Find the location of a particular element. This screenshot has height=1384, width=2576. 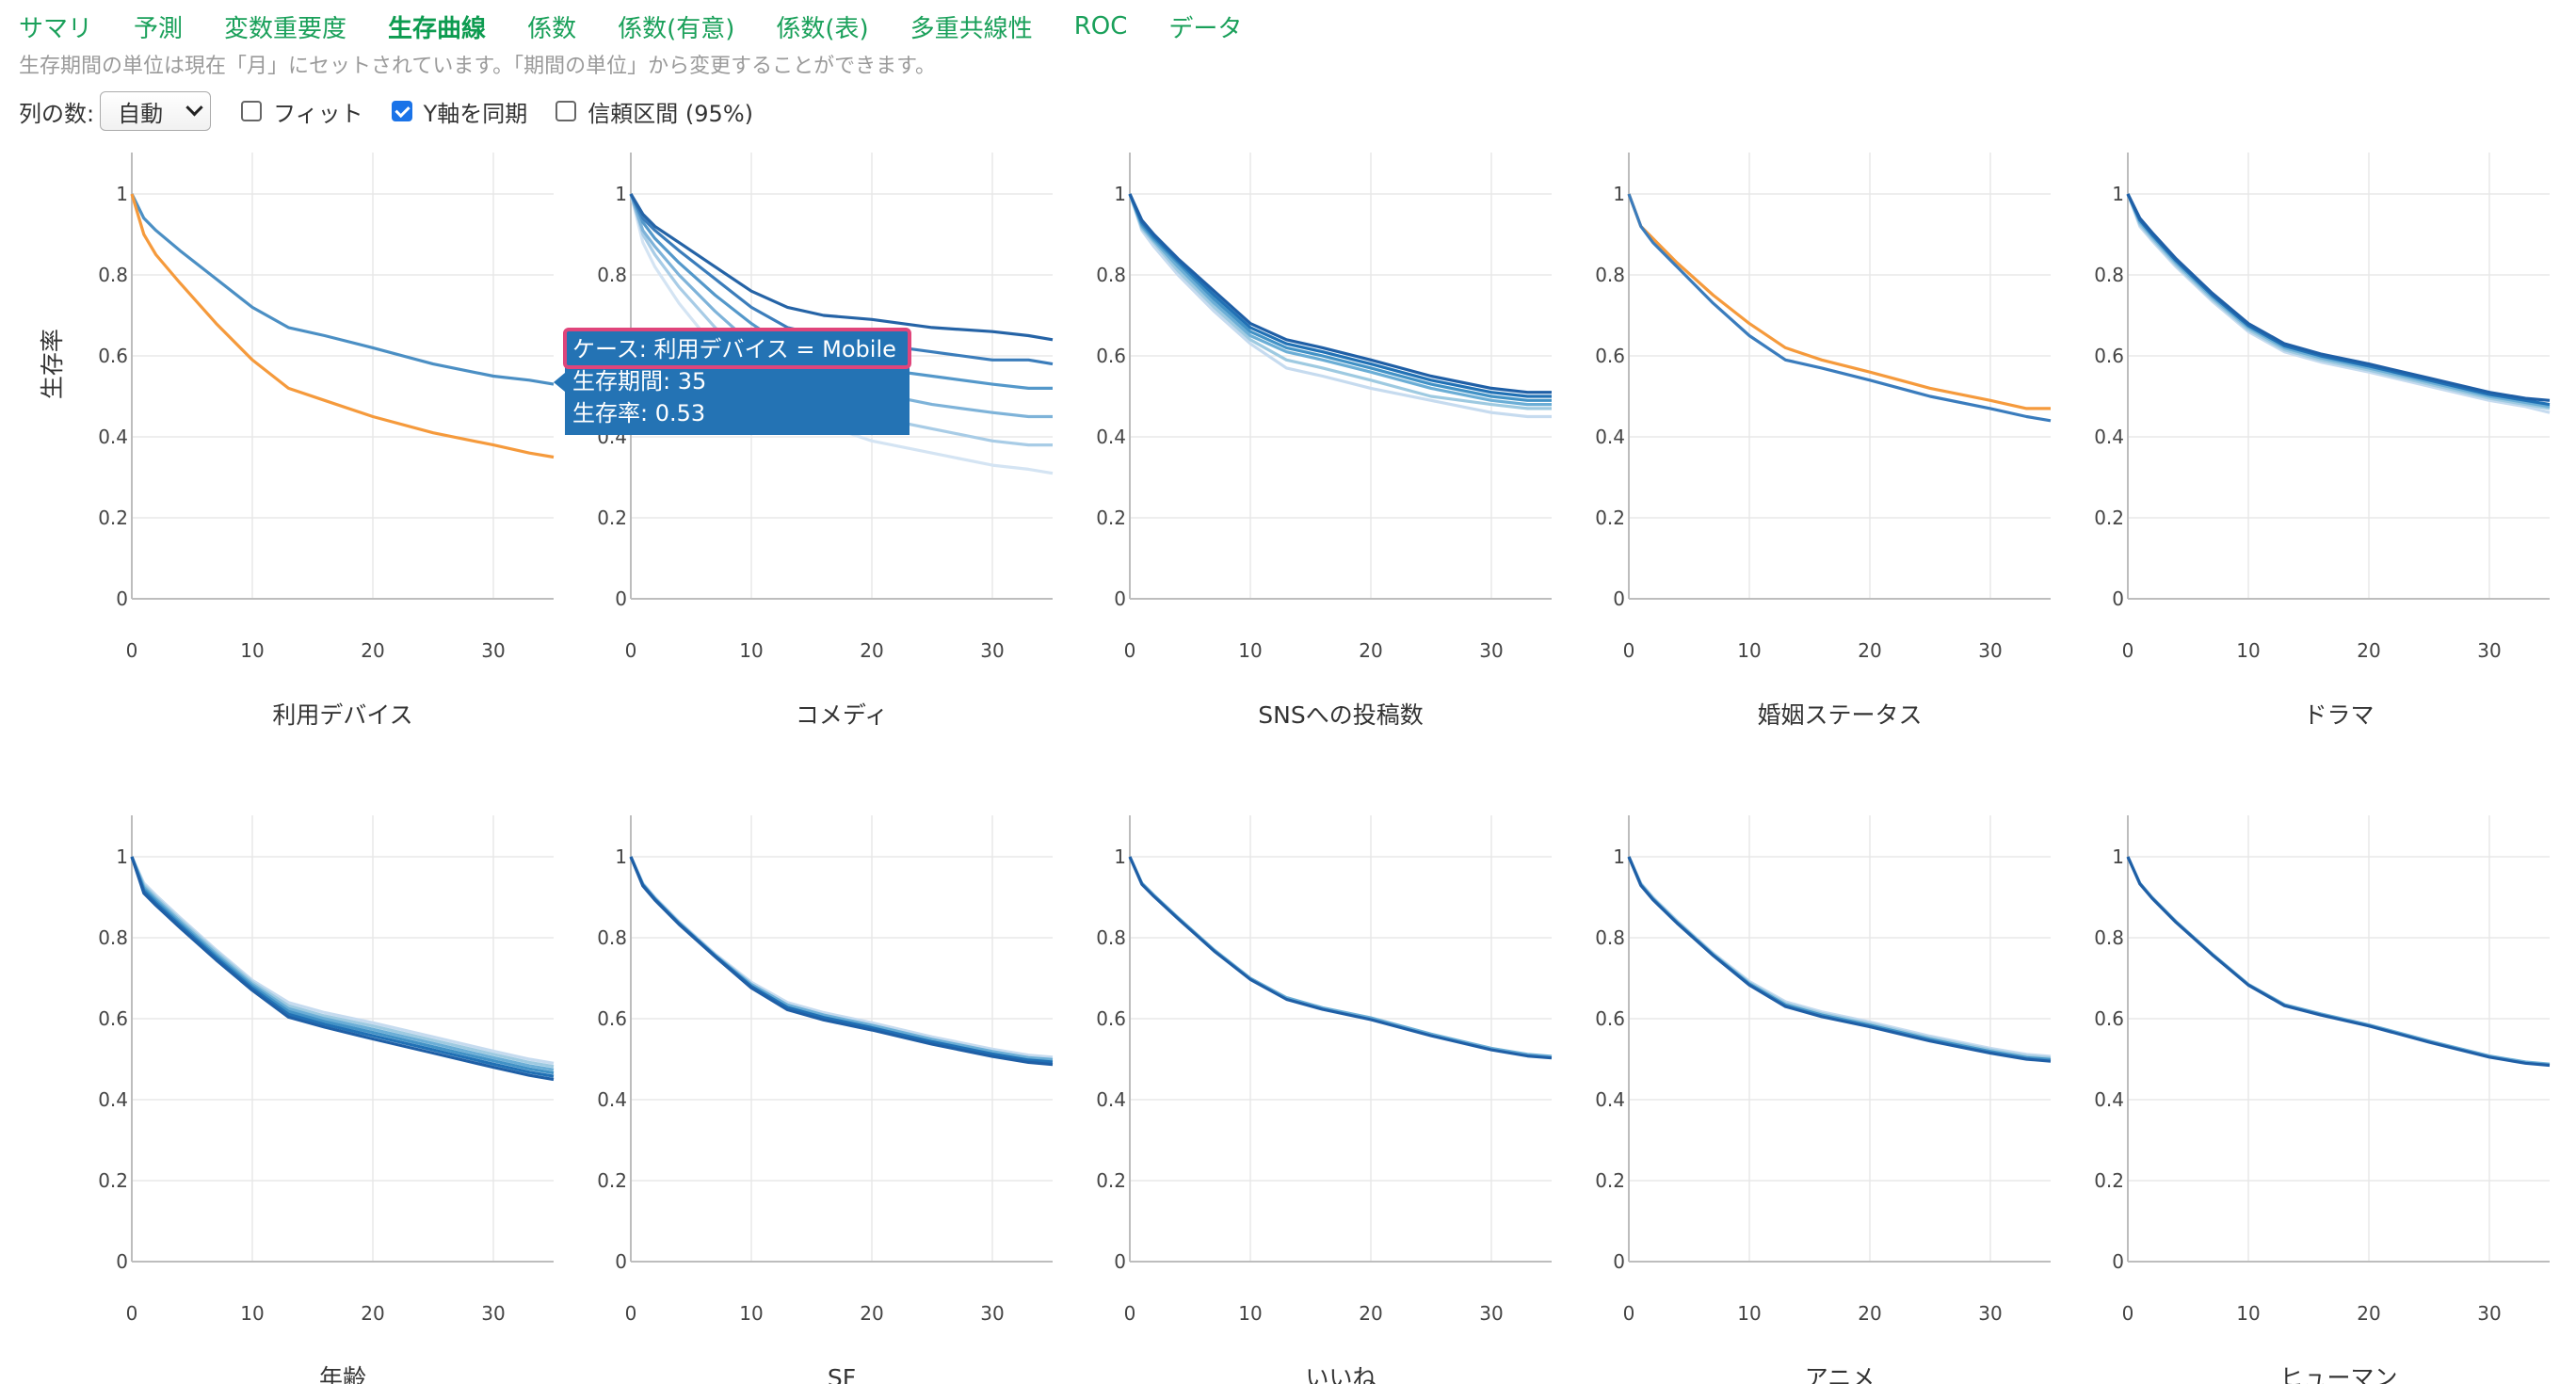

fit-checkbox: フィット is located at coordinates (302, 111).